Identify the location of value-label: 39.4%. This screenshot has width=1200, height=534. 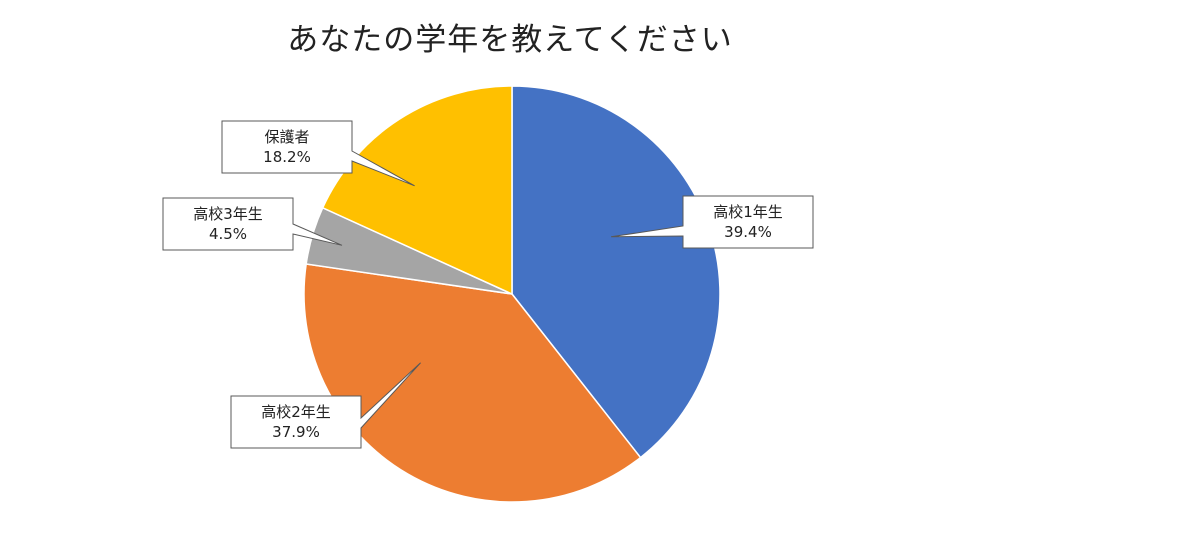
(748, 232).